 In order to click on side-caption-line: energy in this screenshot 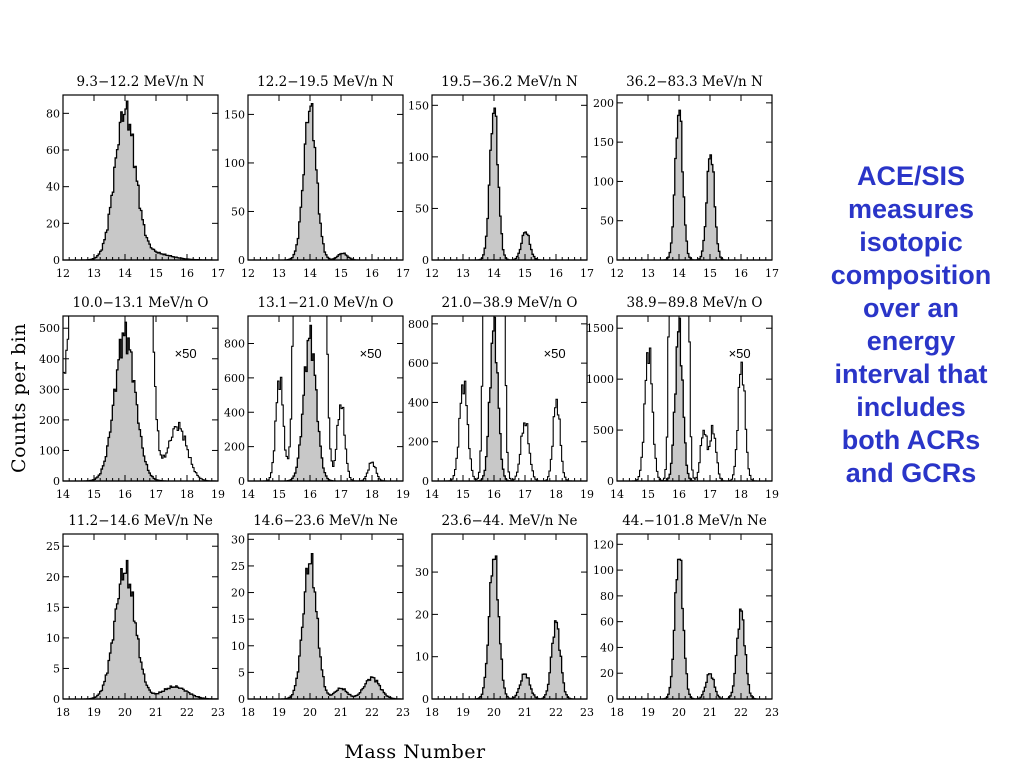, I will do `click(911, 341)`.